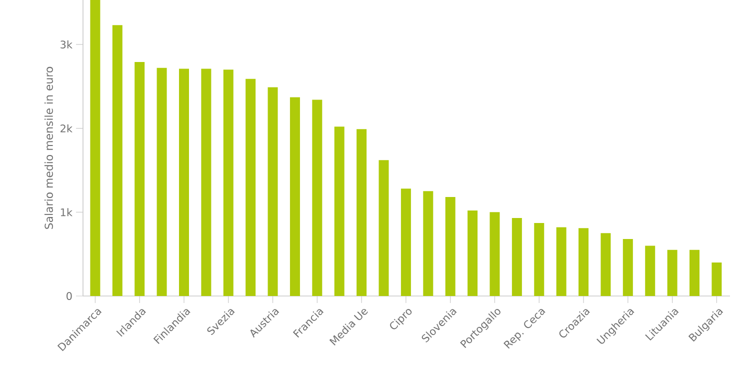 The height and width of the screenshot is (389, 740). Describe the element at coordinates (66, 212) in the screenshot. I see `y-tick-label: 1k` at that location.